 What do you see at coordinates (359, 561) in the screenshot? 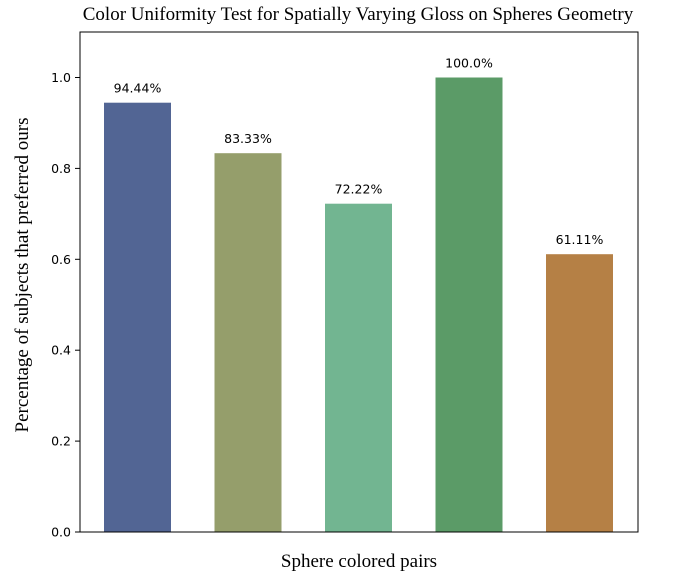
I see `x-axis-label: Sphere colored pairs` at bounding box center [359, 561].